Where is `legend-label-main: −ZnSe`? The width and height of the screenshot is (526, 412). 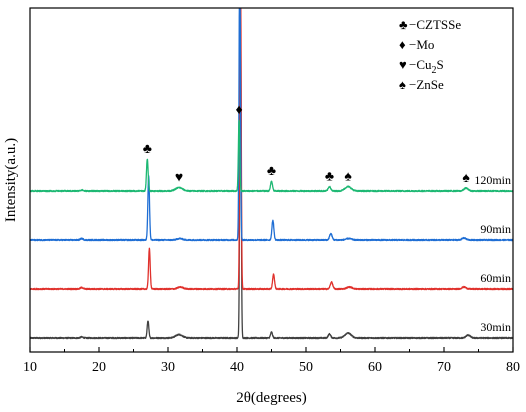
legend-label-main: −ZnSe is located at coordinates (426, 84).